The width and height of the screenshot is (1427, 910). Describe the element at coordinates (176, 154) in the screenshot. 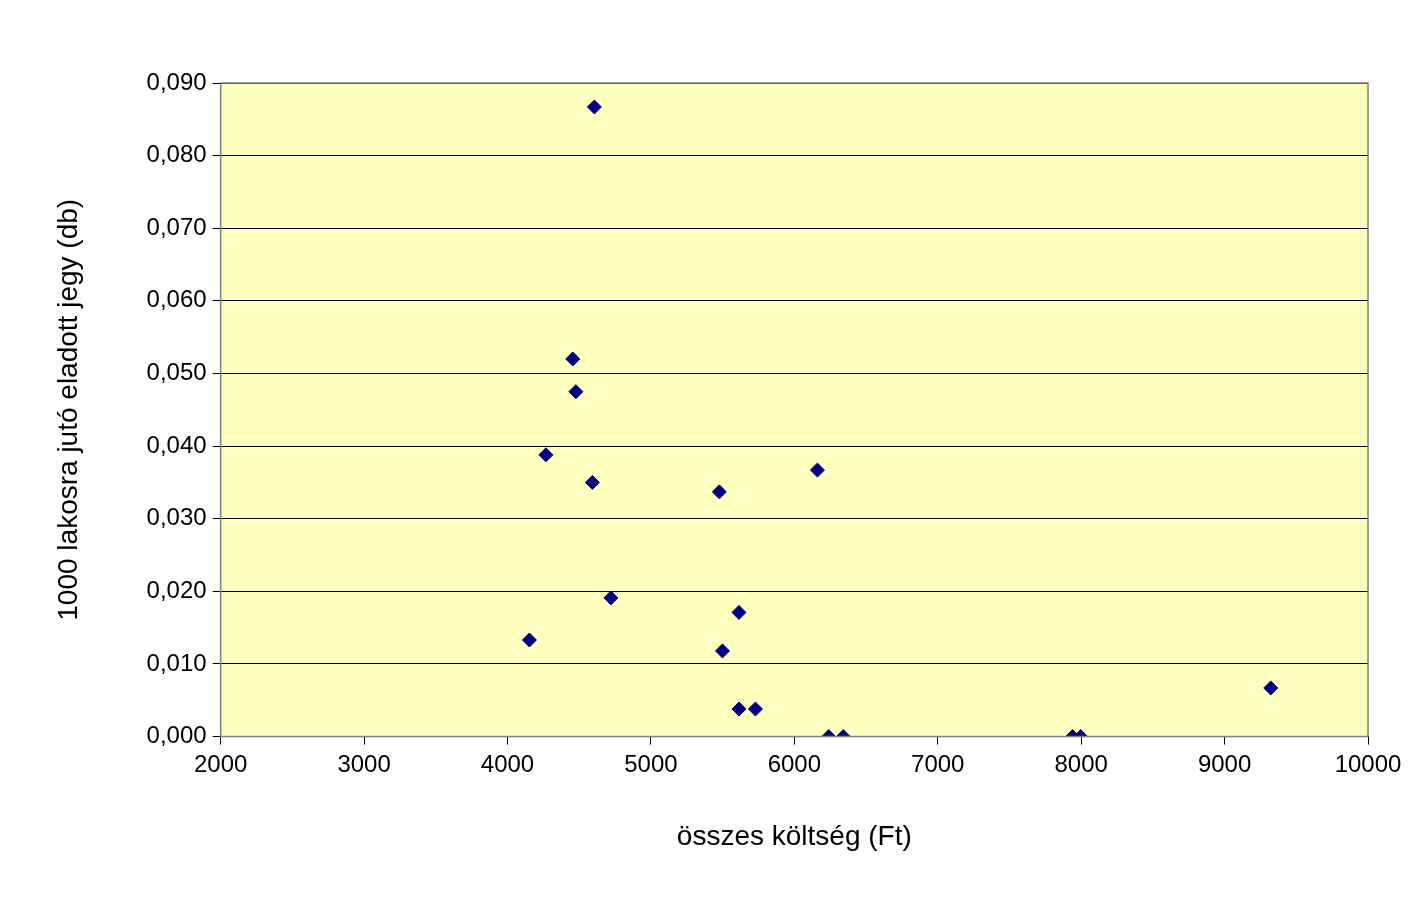

I see `y-tick-label: 0,080` at that location.